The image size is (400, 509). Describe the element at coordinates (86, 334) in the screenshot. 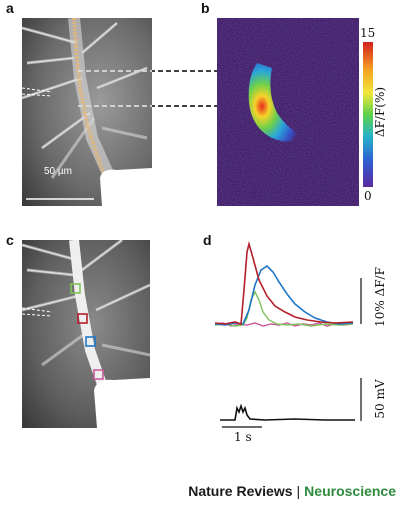

I see `micrograph-c` at that location.